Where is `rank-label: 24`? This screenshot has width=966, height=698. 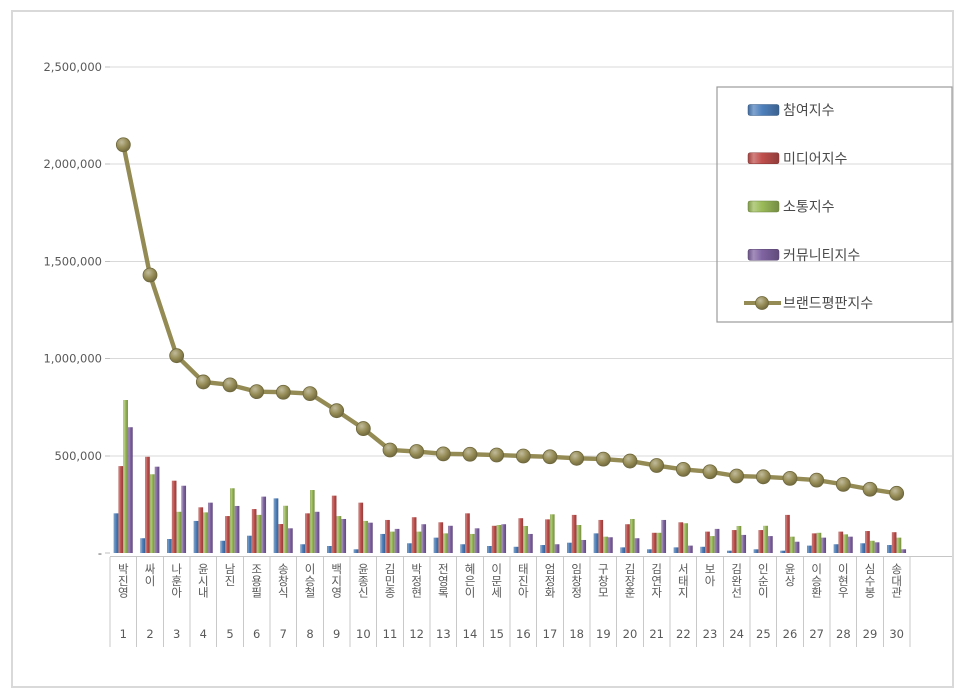 rank-label: 24 is located at coordinates (736, 634).